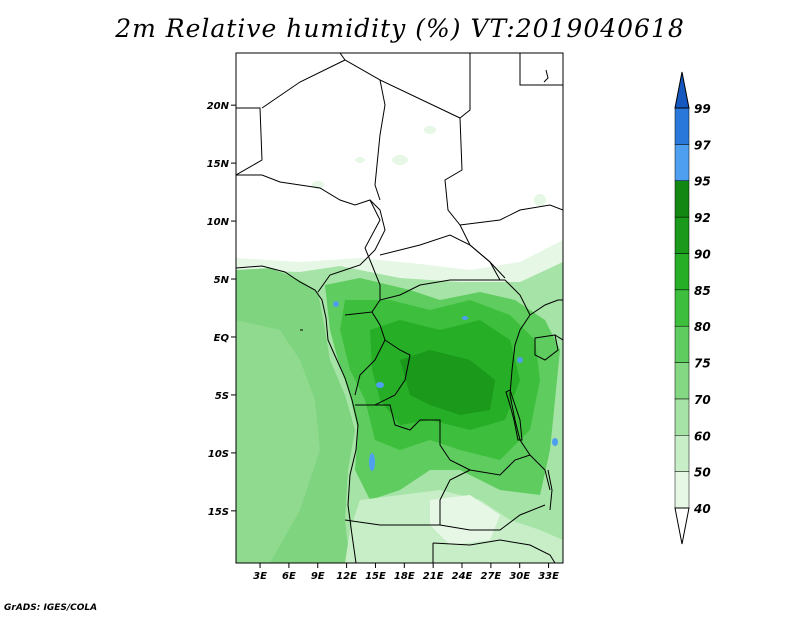 The image size is (800, 618). What do you see at coordinates (548, 576) in the screenshot?
I see `lon-tick-label: 33E` at bounding box center [548, 576].